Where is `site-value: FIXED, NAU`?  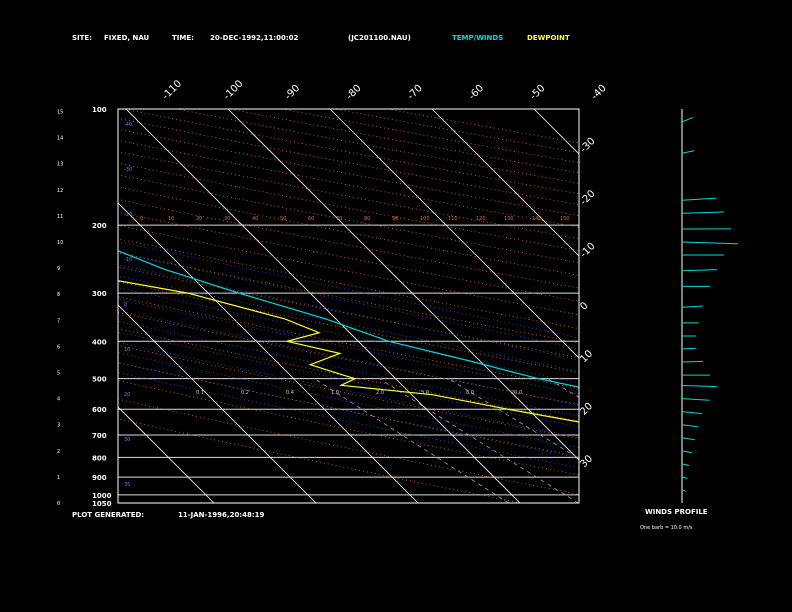
site-value: FIXED, NAU is located at coordinates (127, 38).